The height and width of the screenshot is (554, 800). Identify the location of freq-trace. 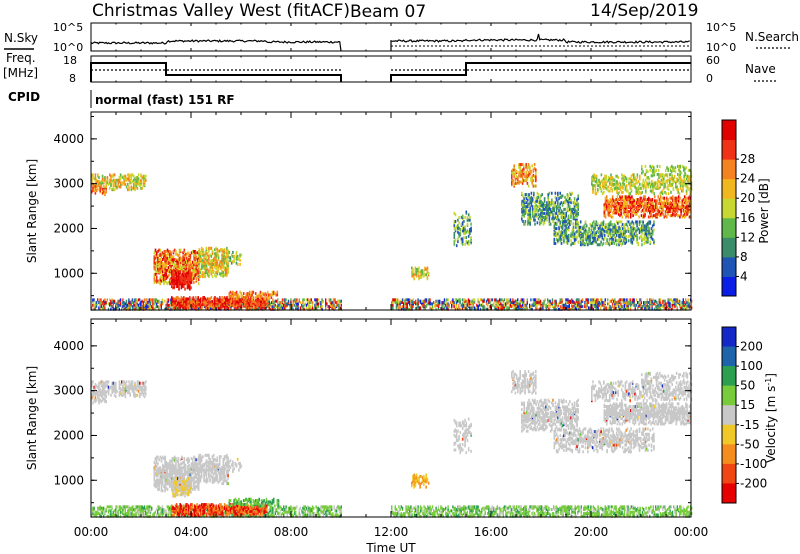
(390, 72).